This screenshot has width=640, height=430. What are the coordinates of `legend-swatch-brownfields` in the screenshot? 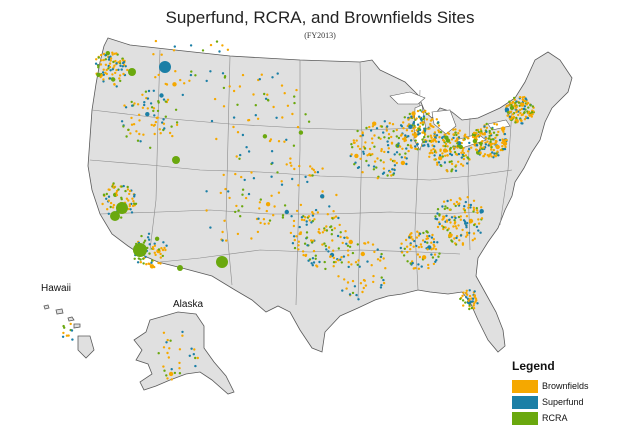 It's located at (525, 386).